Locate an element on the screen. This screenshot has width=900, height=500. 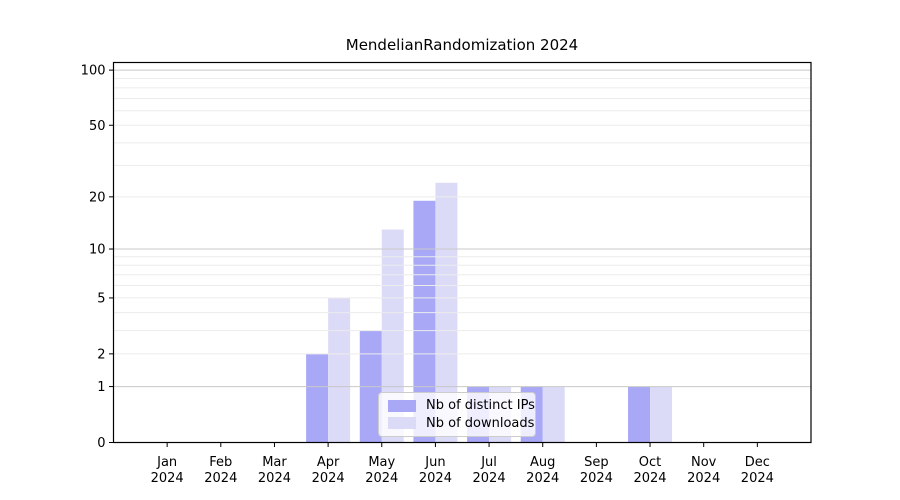
x-tick-label: Dec 2024 is located at coordinates (757, 470).